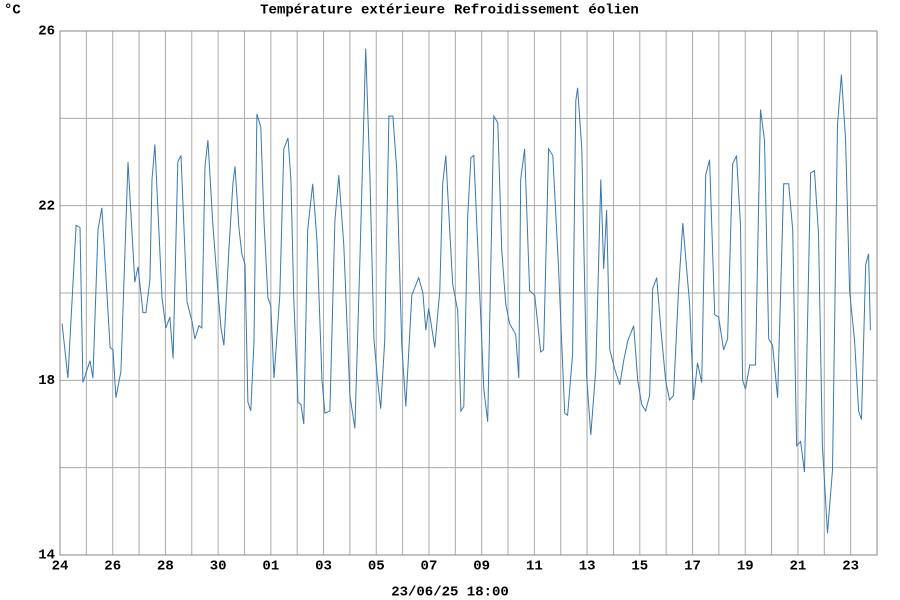 This screenshot has height=600, width=900. What do you see at coordinates (429, 567) in the screenshot?
I see `x-tick-label: 07` at bounding box center [429, 567].